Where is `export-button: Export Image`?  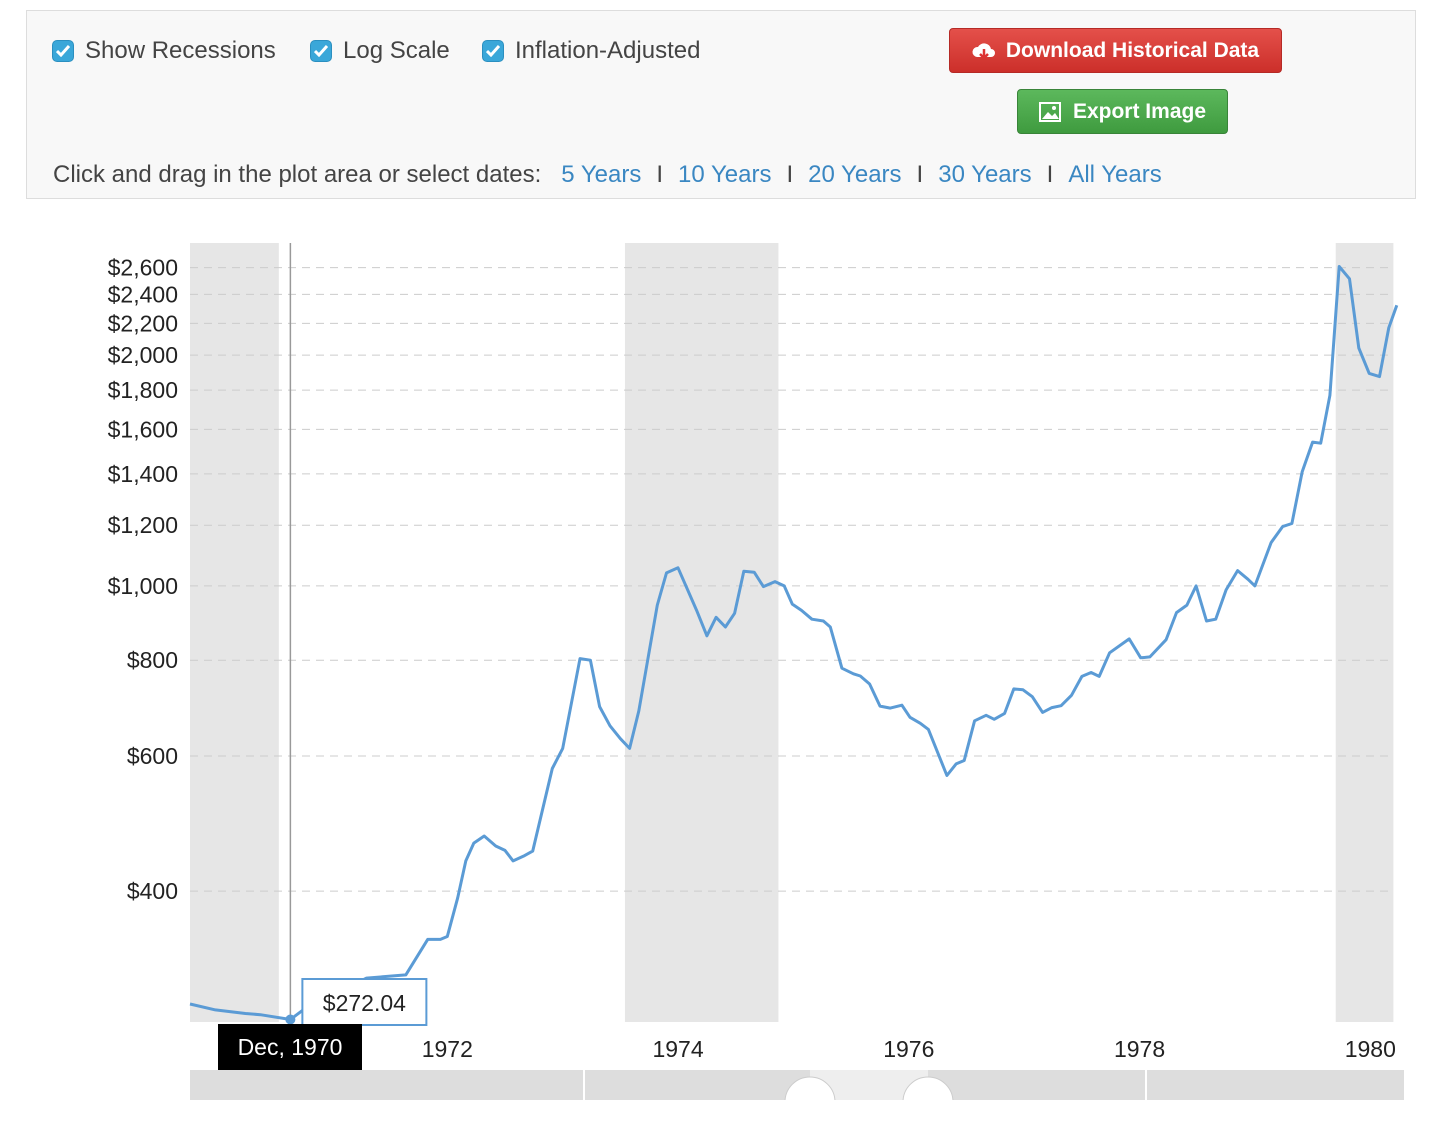 export-button: Export Image is located at coordinates (1122, 111).